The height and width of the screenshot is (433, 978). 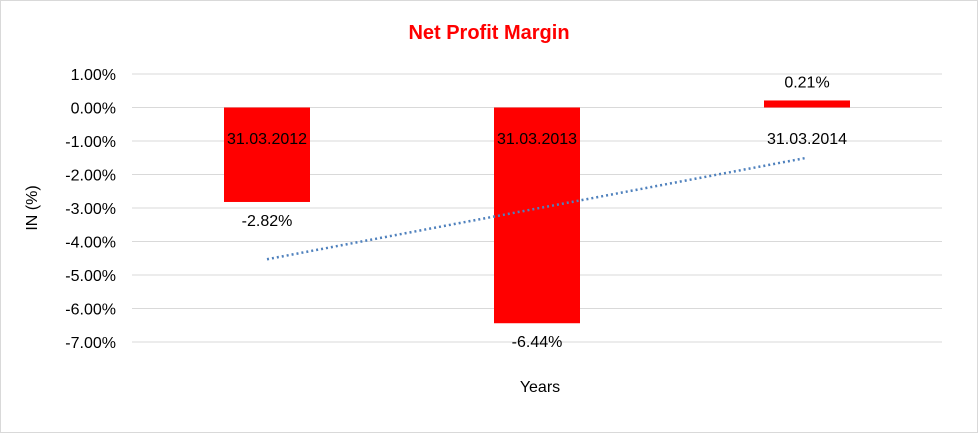 What do you see at coordinates (267, 139) in the screenshot?
I see `x-category-label: 31.03.2012` at bounding box center [267, 139].